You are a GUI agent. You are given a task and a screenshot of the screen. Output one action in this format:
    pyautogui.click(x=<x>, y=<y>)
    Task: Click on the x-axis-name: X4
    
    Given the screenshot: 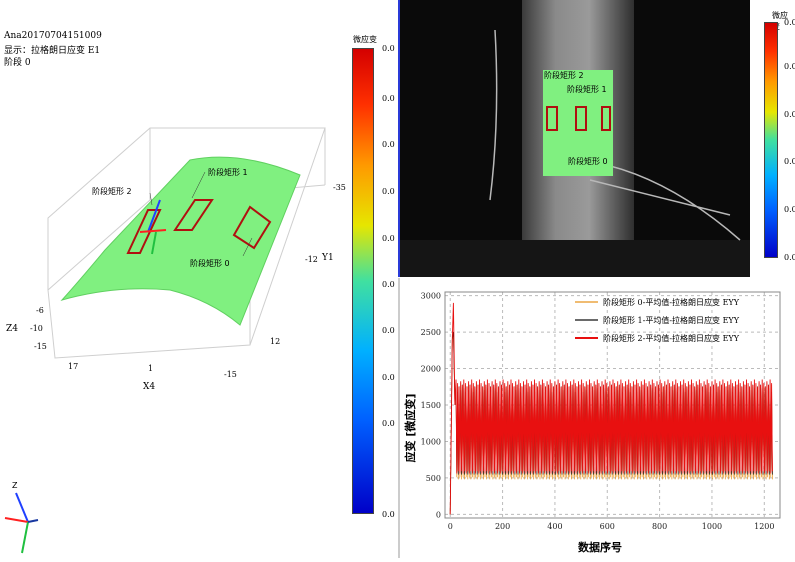 What is the action you would take?
    pyautogui.click(x=149, y=387)
    